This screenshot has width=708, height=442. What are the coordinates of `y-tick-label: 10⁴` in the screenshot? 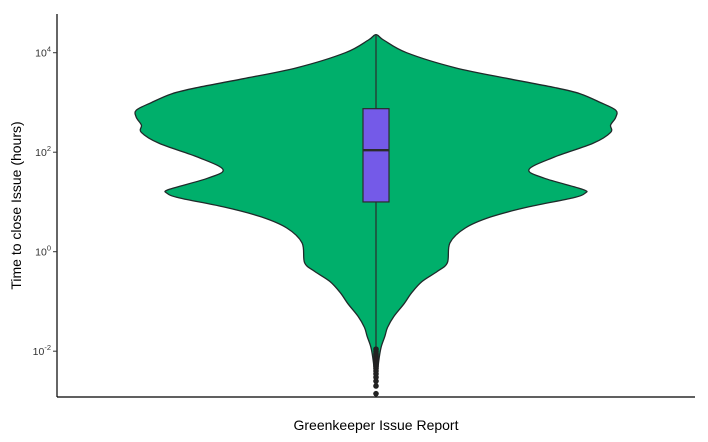 It's located at (43, 52).